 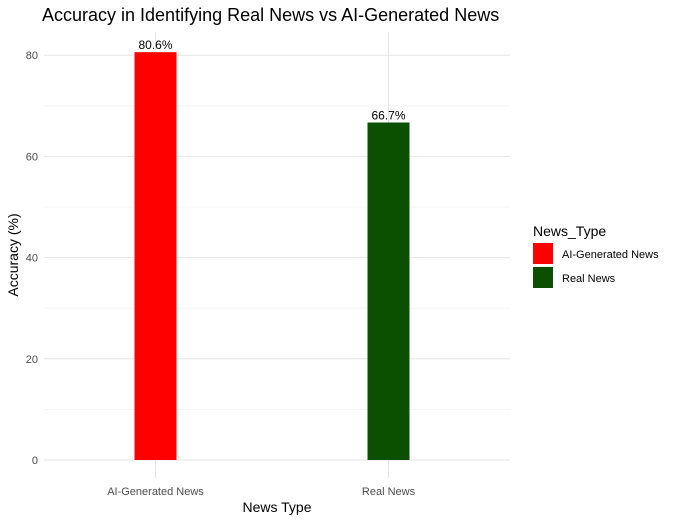 I want to click on legend-swatch-ai-generated, so click(x=543, y=253).